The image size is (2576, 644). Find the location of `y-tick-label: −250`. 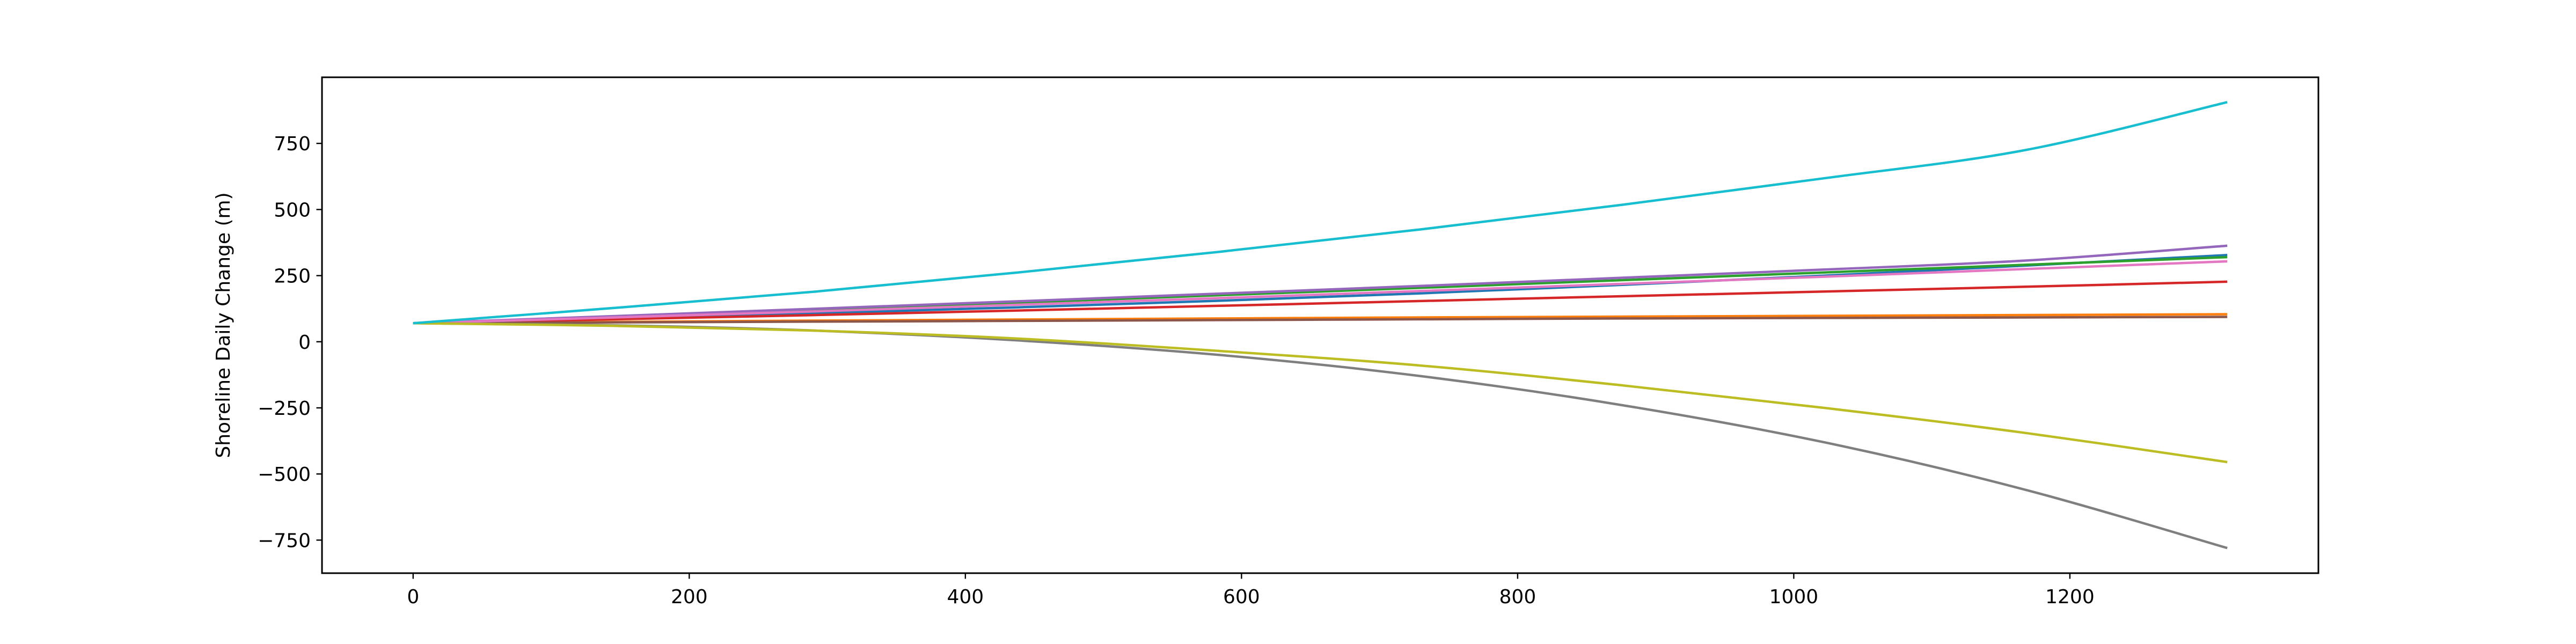

y-tick-label: −250 is located at coordinates (284, 409).